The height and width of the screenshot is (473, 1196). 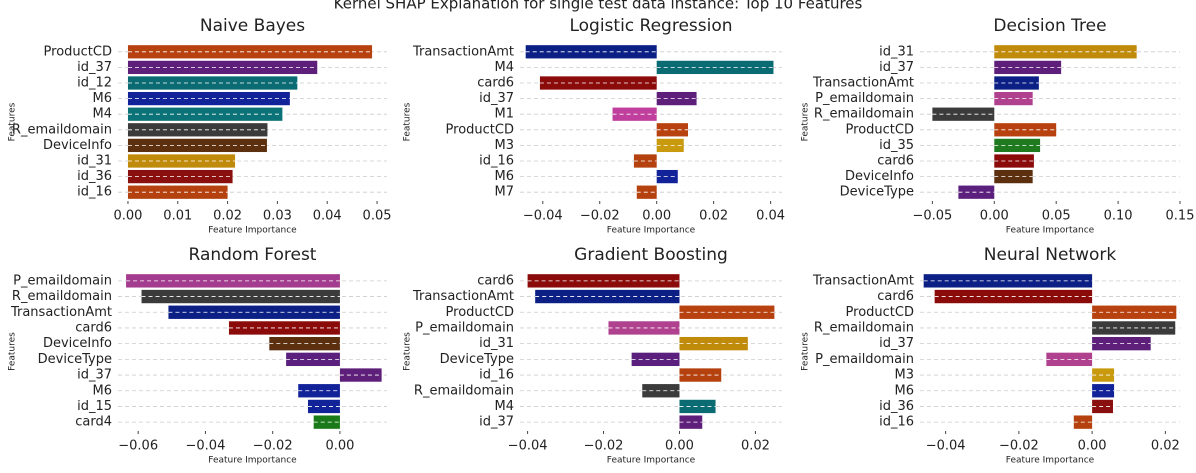 I want to click on x-tick-label: 0.01, so click(x=177, y=216).